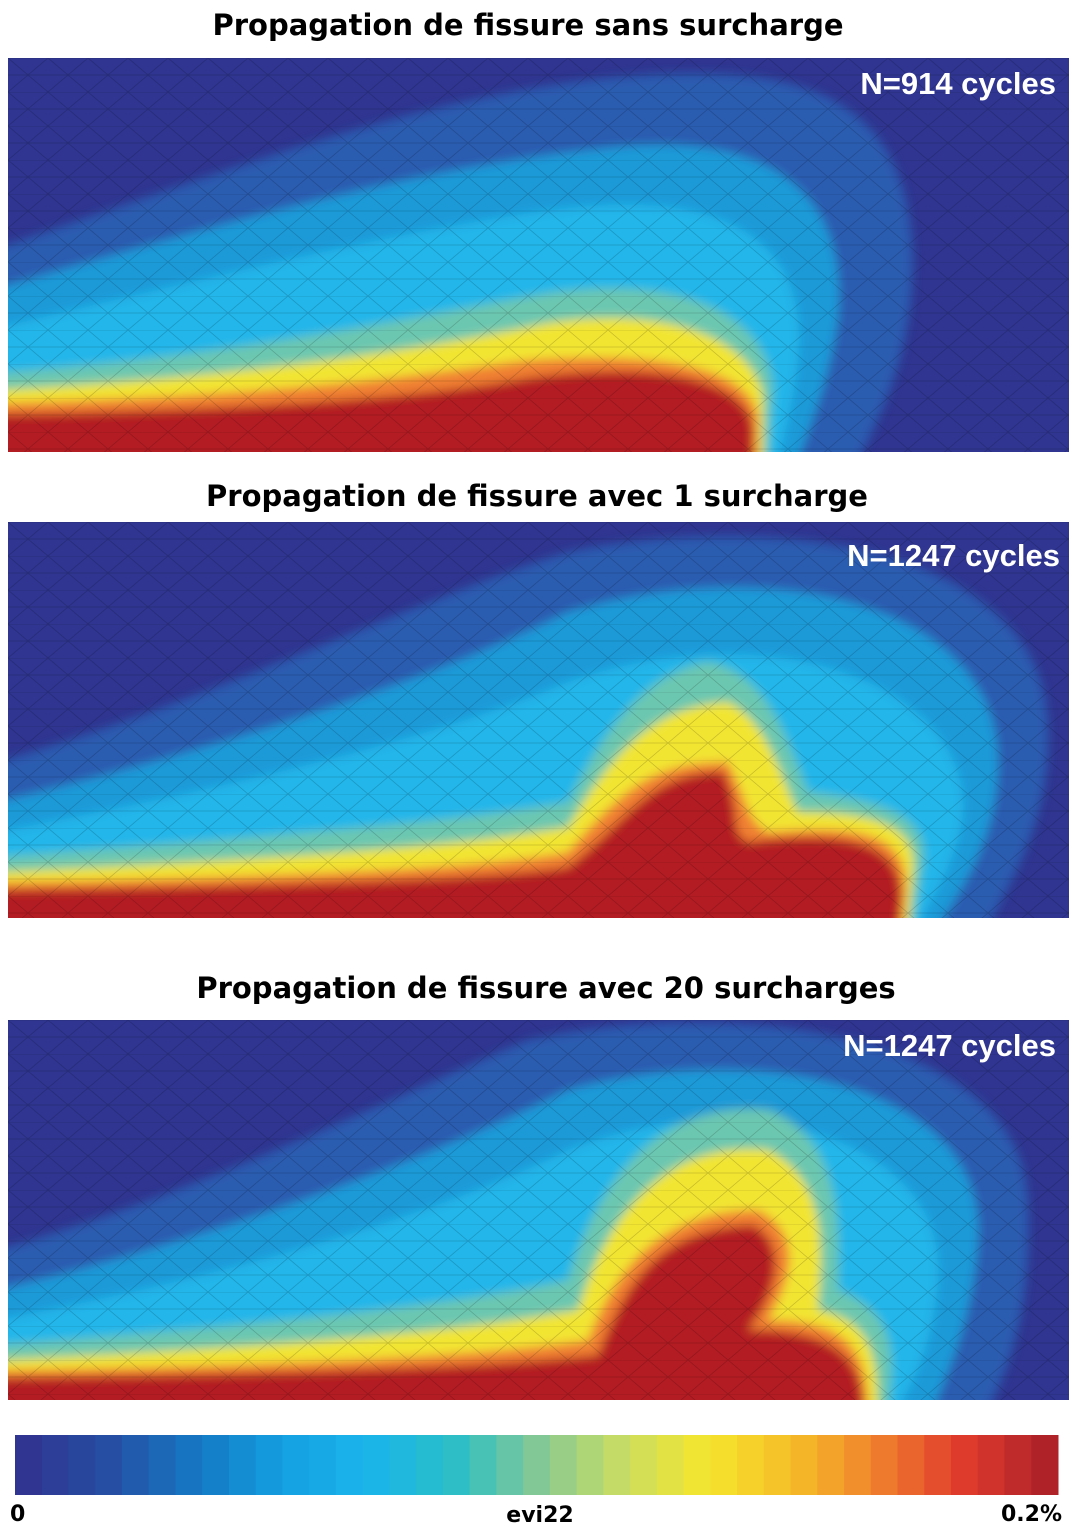  What do you see at coordinates (1031, 1514) in the screenshot?
I see `colorbar-max: 0.2%` at bounding box center [1031, 1514].